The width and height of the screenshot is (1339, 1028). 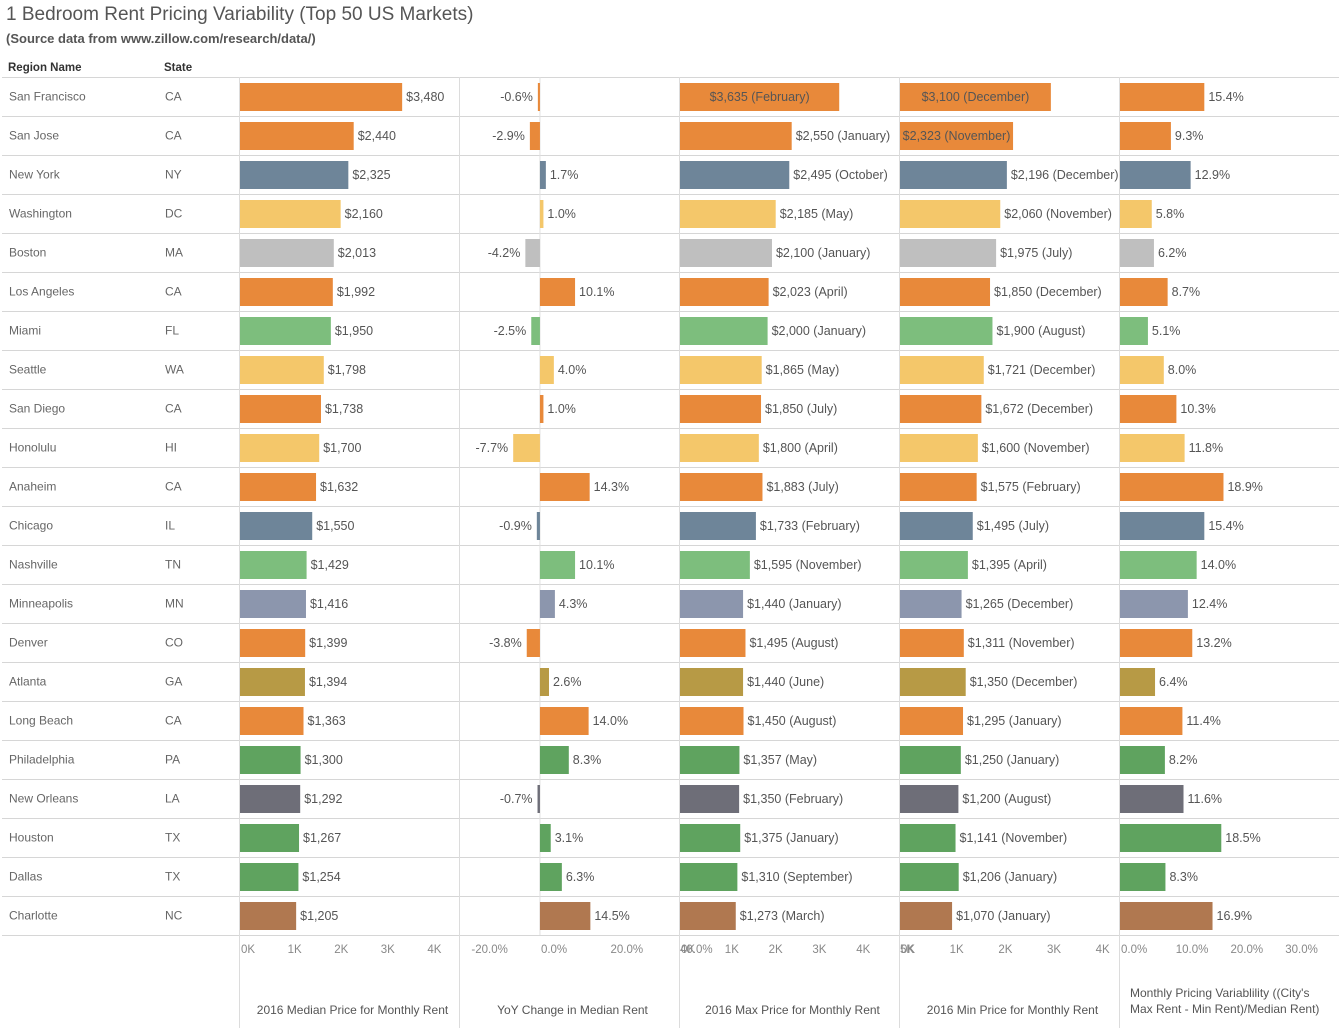 What do you see at coordinates (47, 97) in the screenshot?
I see `region-name: San Francisco` at bounding box center [47, 97].